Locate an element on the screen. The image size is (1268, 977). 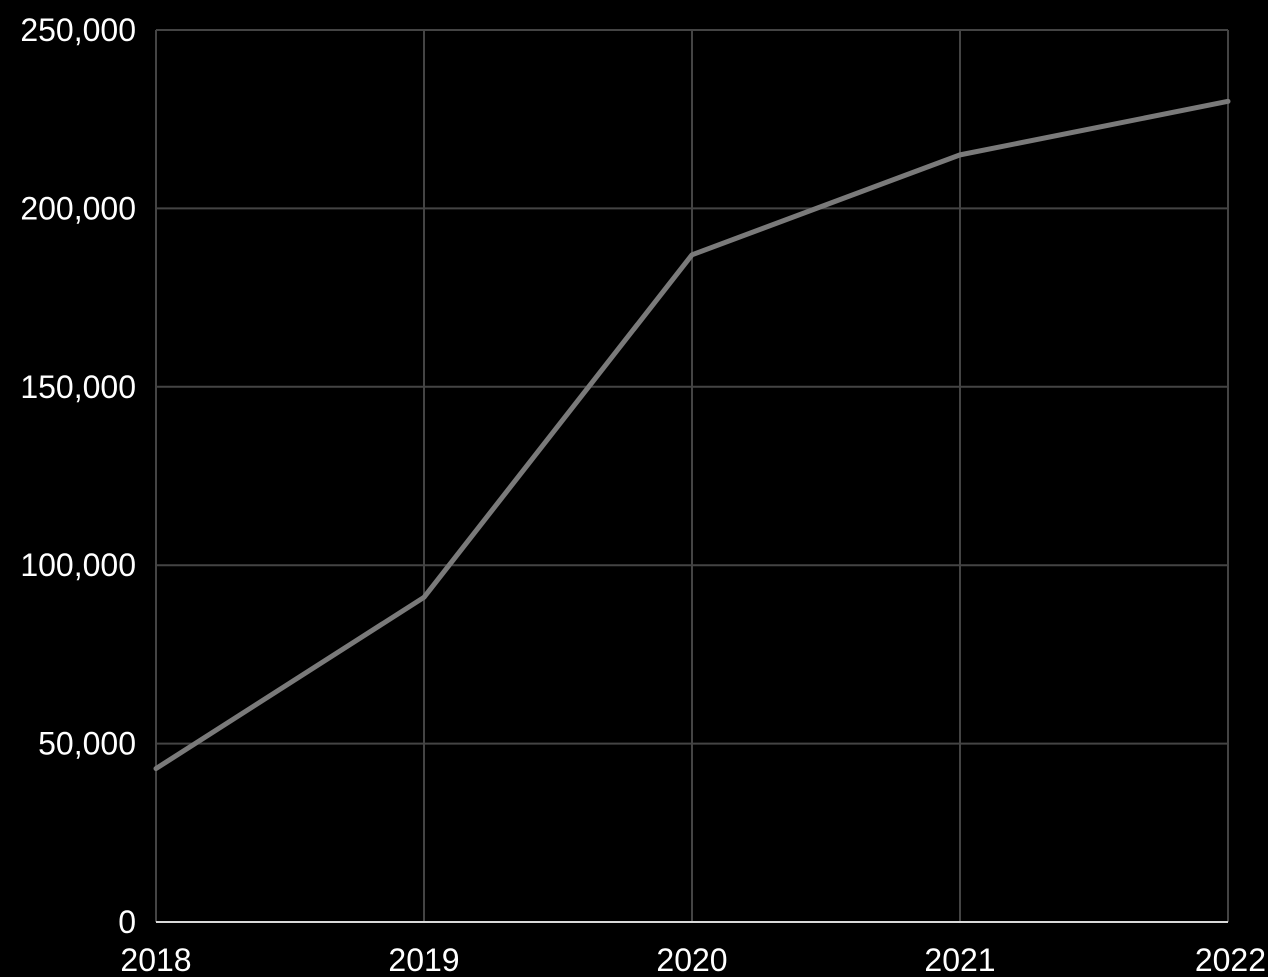
x-tick-label: 2018 is located at coordinates (155, 959).